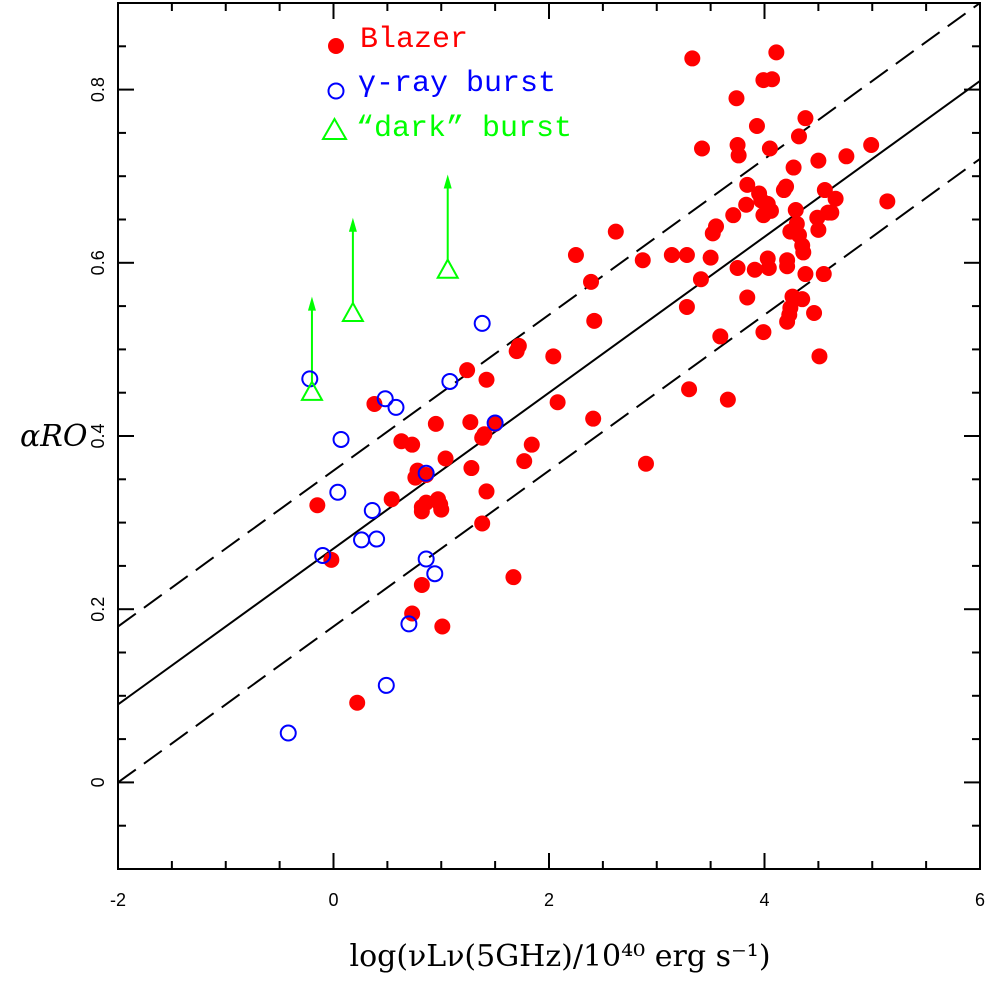  I want to click on legend-marker-blazer, so click(336, 46).